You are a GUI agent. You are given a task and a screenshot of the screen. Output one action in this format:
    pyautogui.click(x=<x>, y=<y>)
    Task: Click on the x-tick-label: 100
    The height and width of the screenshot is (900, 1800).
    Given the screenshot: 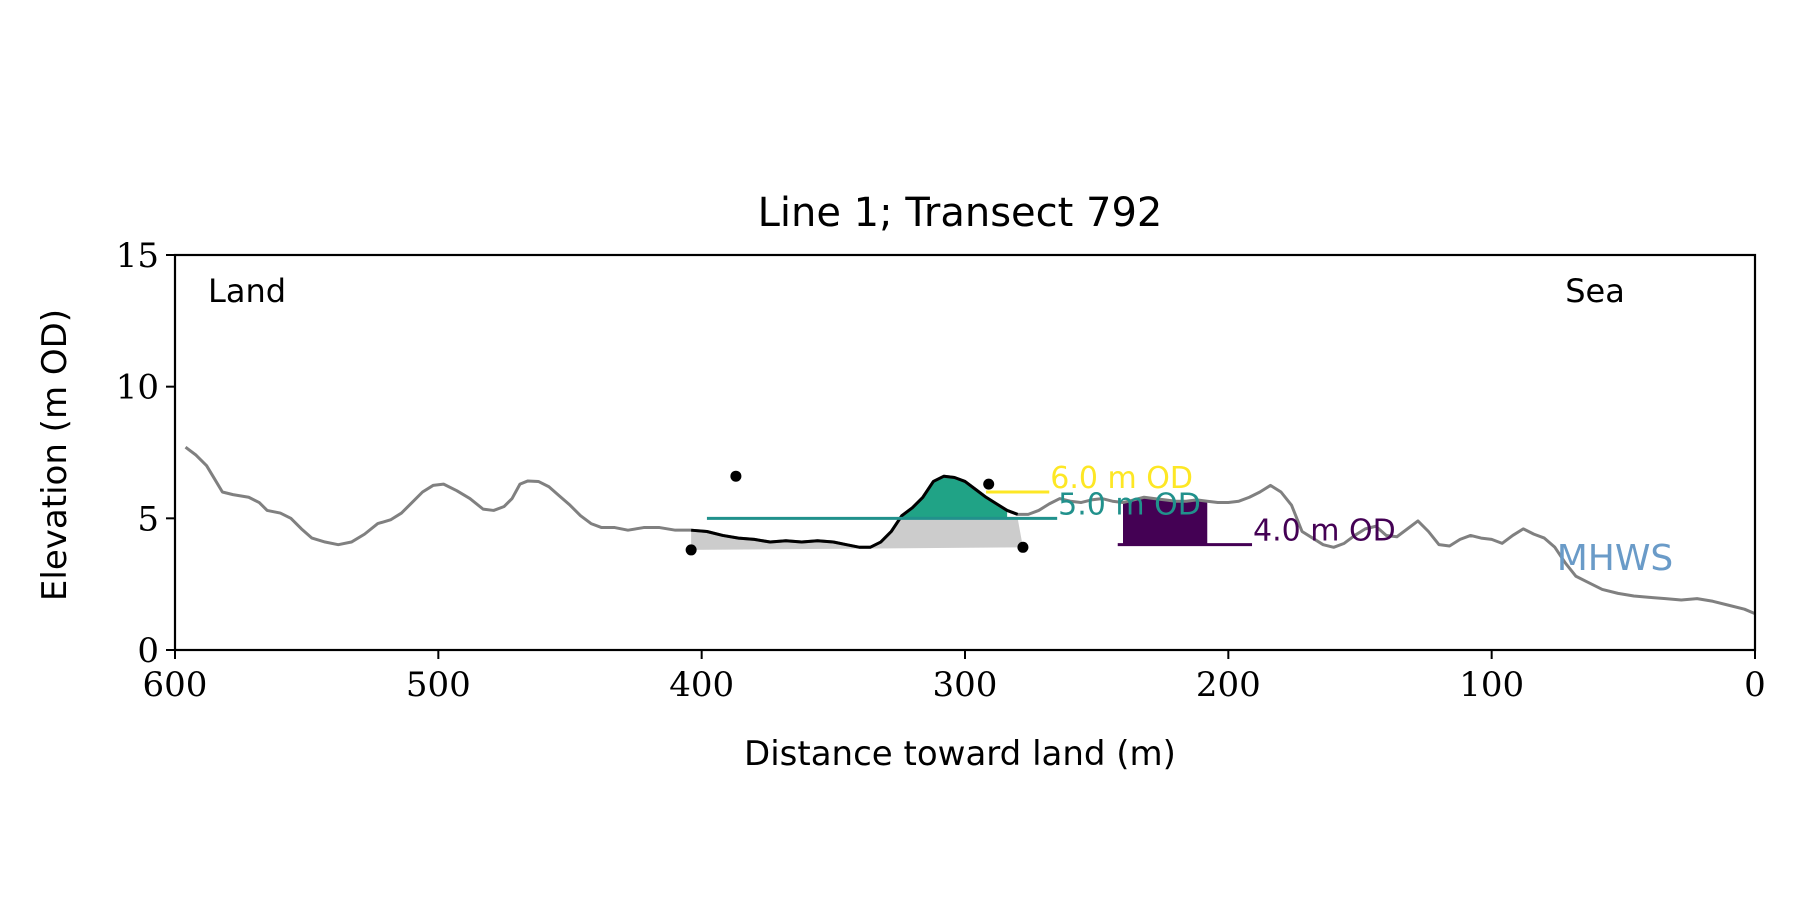 What is the action you would take?
    pyautogui.click(x=1491, y=685)
    